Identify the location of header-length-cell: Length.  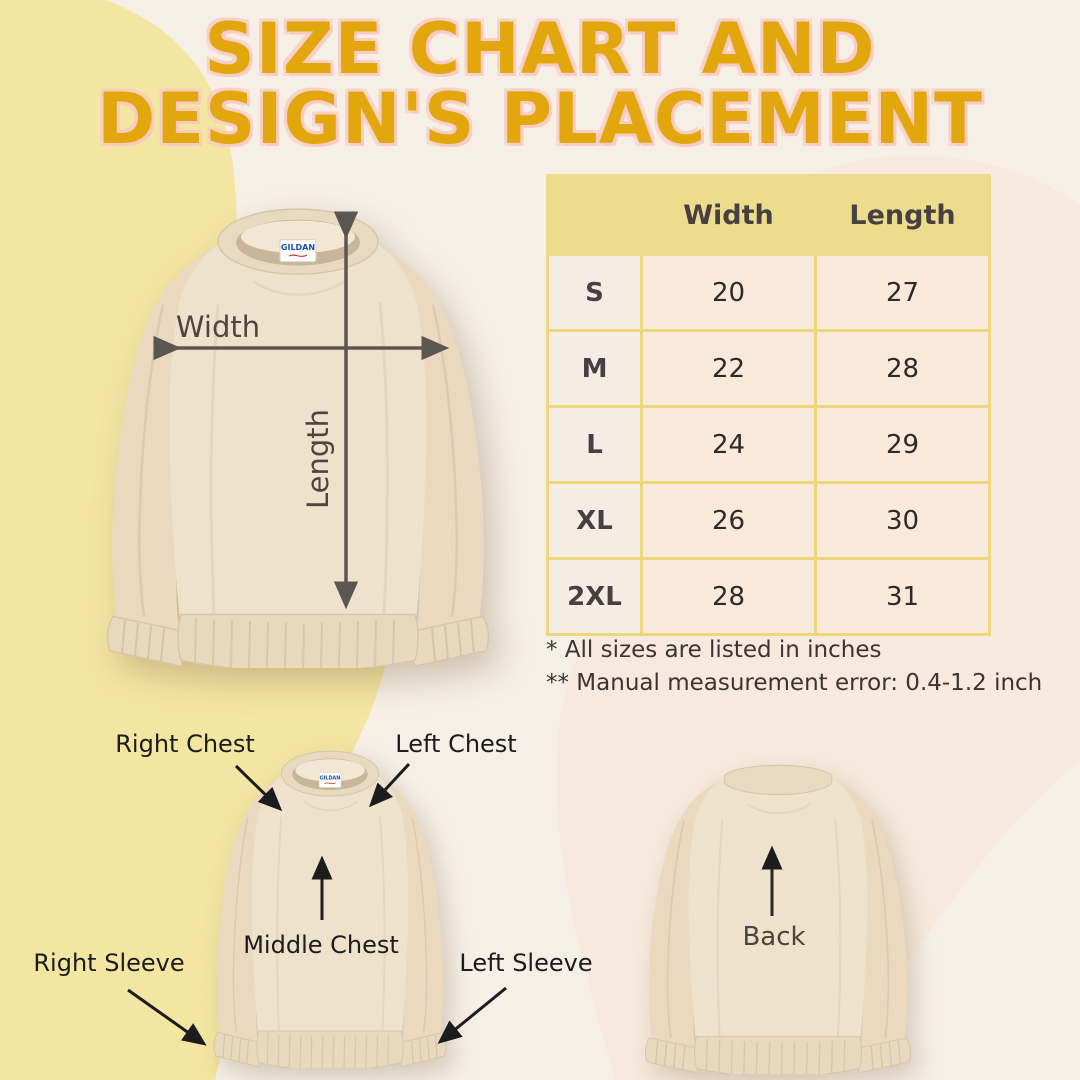
(902, 215).